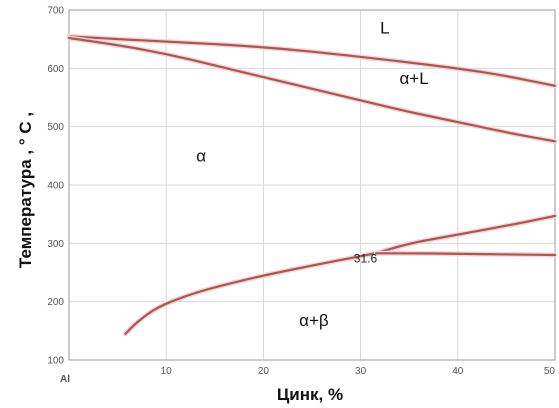 The height and width of the screenshot is (408, 559). What do you see at coordinates (264, 371) in the screenshot?
I see `x-tick-label: 20` at bounding box center [264, 371].